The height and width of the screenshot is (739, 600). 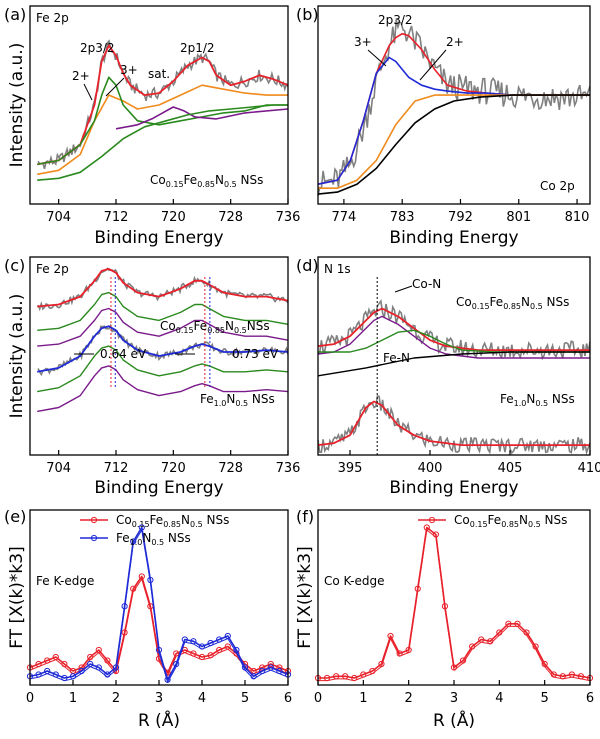 What do you see at coordinates (430, 468) in the screenshot?
I see `x-tick-label: 400` at bounding box center [430, 468].